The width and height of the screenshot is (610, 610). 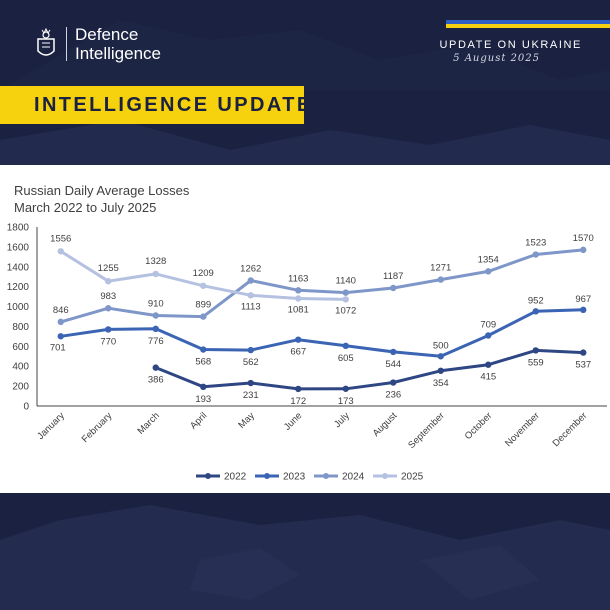 What do you see at coordinates (203, 362) in the screenshot?
I see `data-label-2023: 568` at bounding box center [203, 362].